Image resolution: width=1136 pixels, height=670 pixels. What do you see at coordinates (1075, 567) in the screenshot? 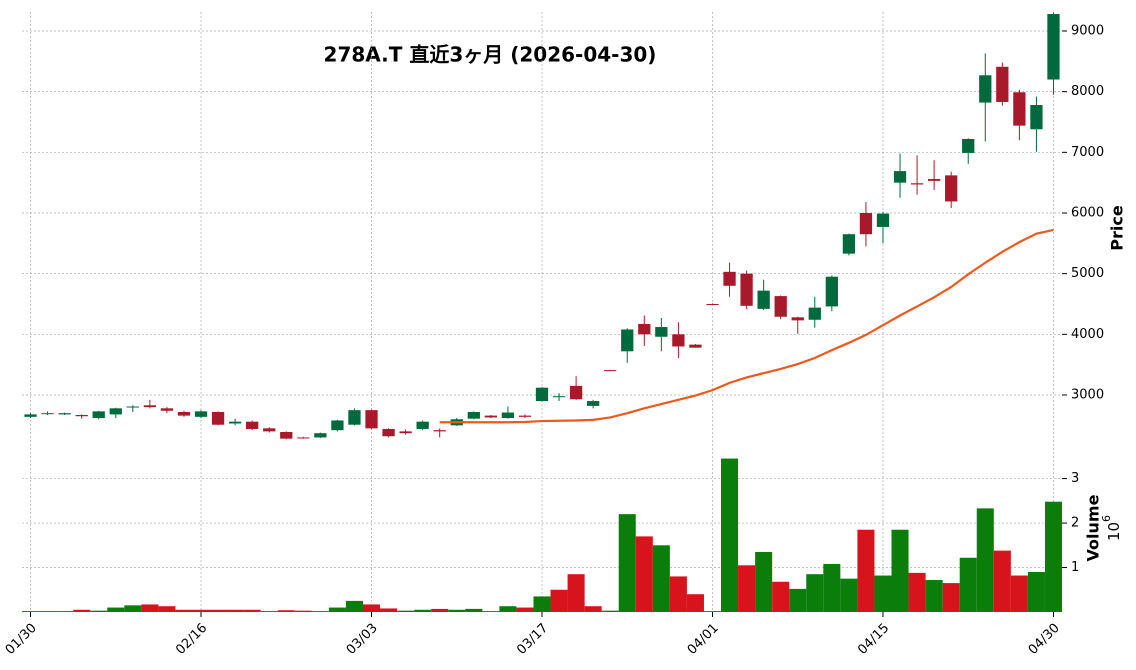
I see `y-tick-label: 1` at bounding box center [1075, 567].